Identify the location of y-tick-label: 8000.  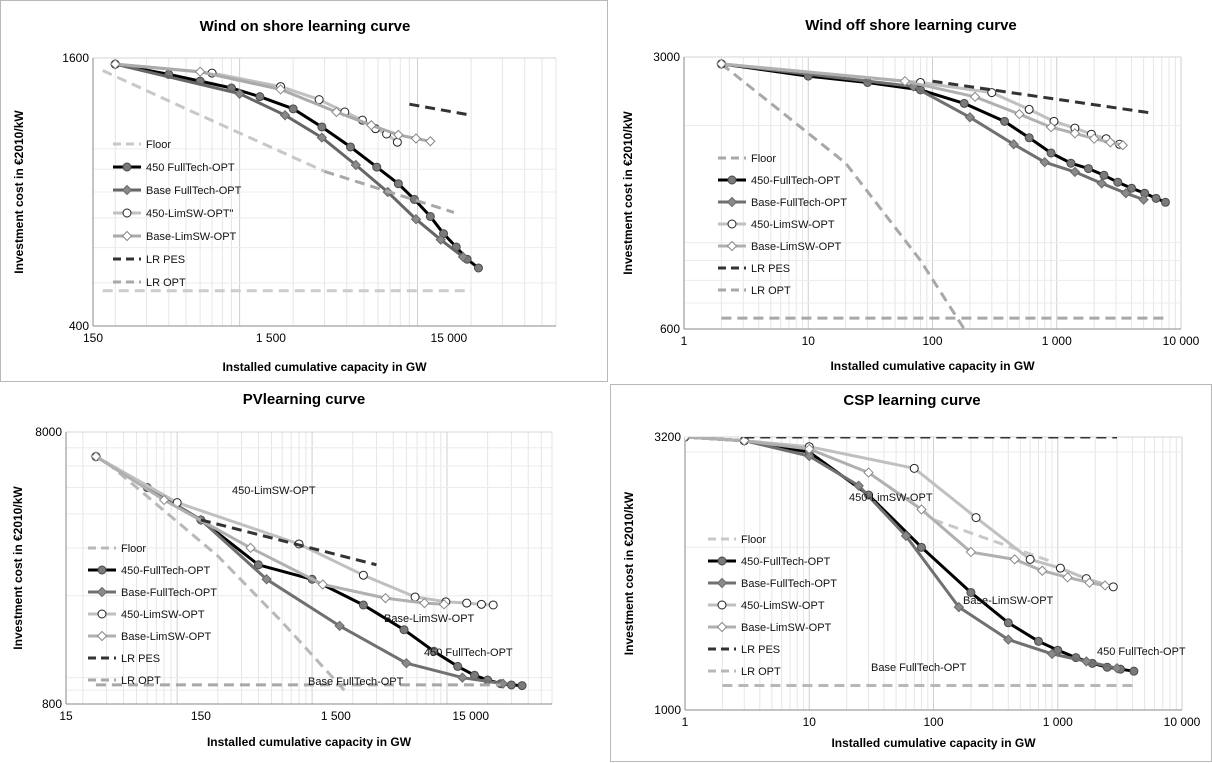
(48, 432).